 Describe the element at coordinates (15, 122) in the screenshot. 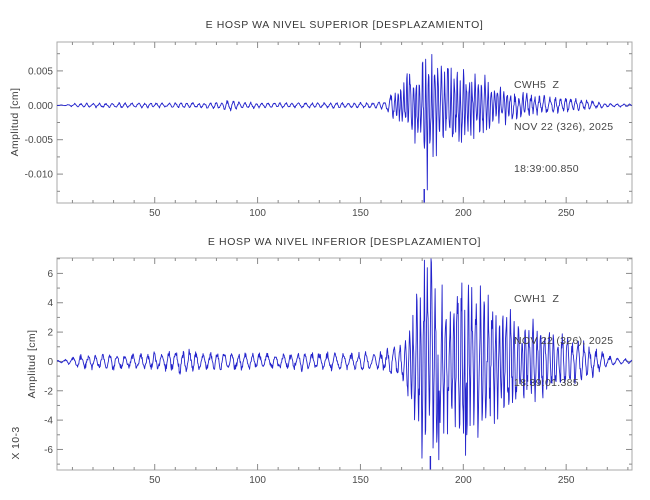

I see `plot1-y-axis-label: Amplitud [cm]` at that location.